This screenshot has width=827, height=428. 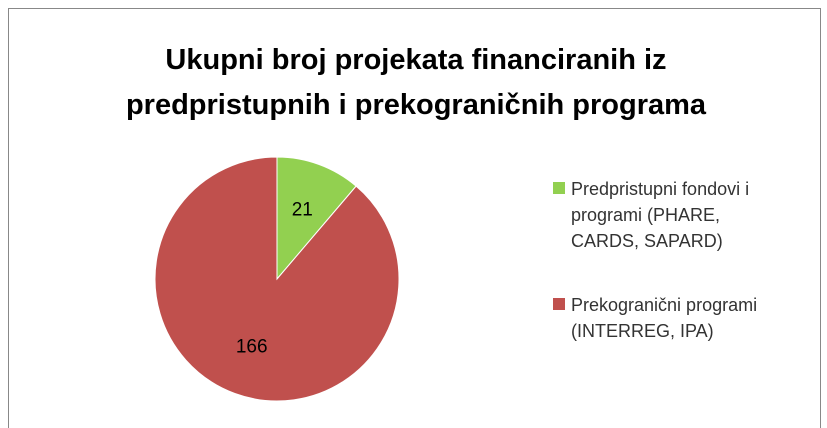 I want to click on legend-label: Prekogranični programi (INTERREG, IPA), so click(x=664, y=318).